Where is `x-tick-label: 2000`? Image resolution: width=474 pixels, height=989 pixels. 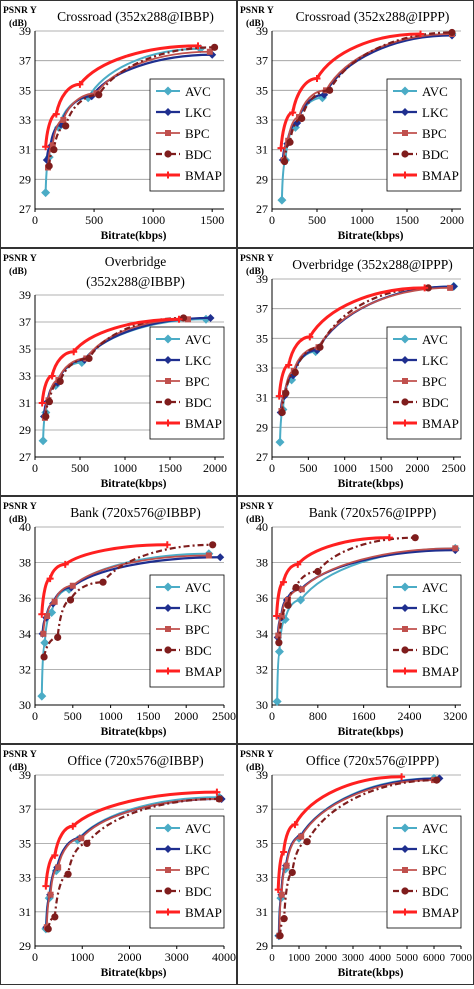
x-tick-label: 2000 is located at coordinates (417, 468).